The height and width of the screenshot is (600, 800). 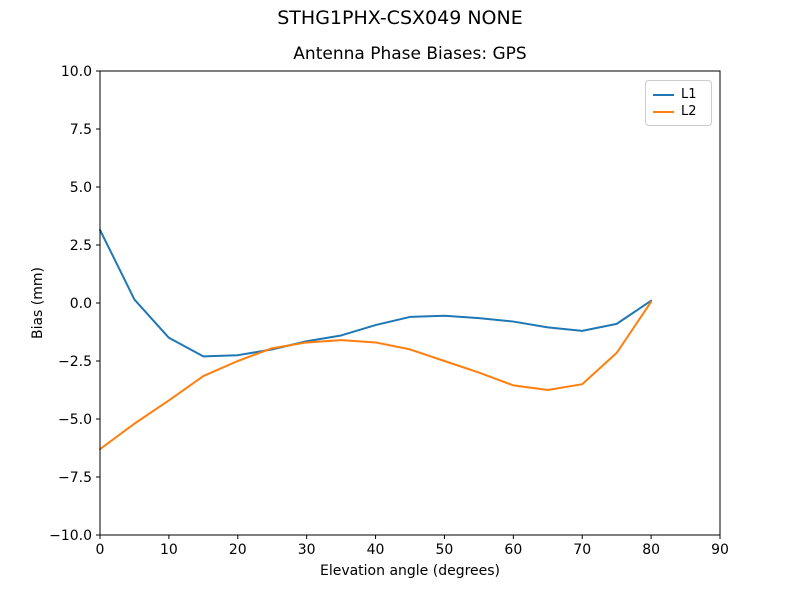 What do you see at coordinates (81, 304) in the screenshot?
I see `y-tick-label: 0.0` at bounding box center [81, 304].